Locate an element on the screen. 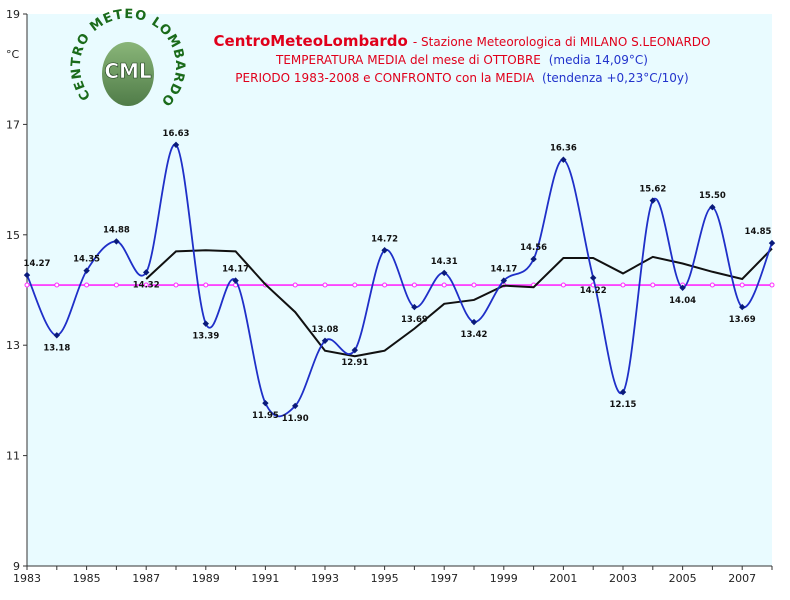 The image size is (790, 600). x-tick-label: 2005 is located at coordinates (683, 578).